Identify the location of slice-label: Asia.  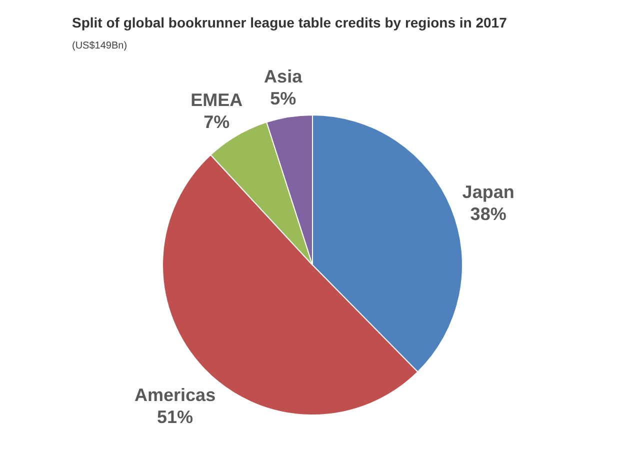
(284, 76).